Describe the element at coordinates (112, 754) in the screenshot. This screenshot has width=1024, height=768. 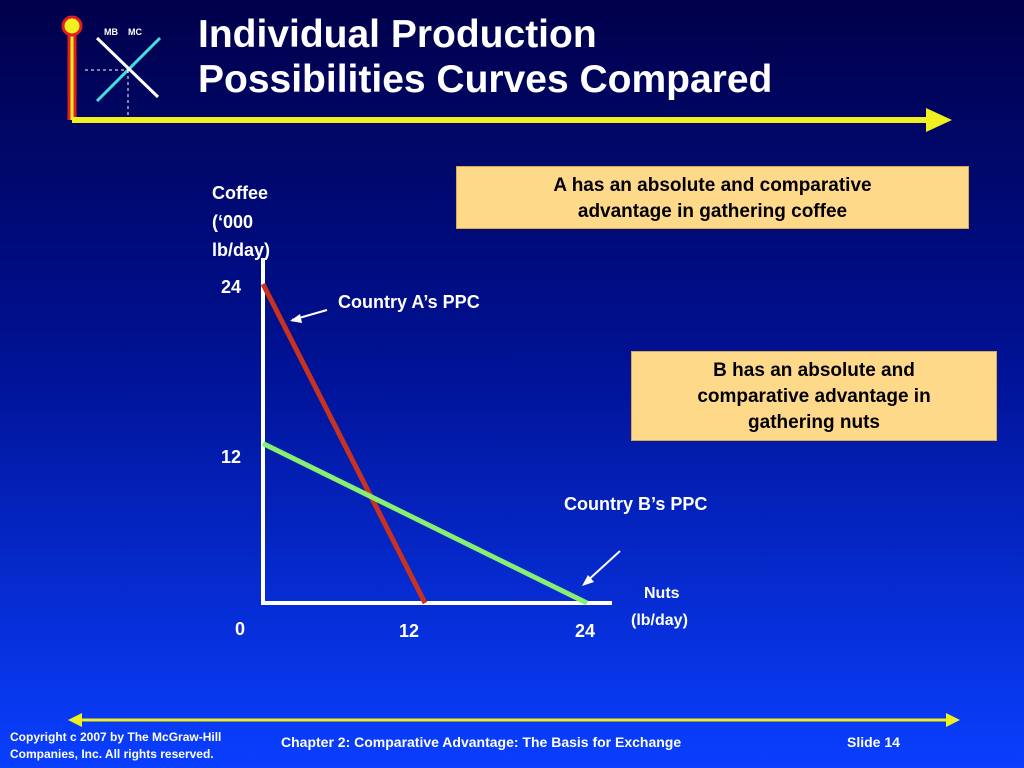
I see `copyright-line-2: Companies, Inc. All rights reserved.` at that location.